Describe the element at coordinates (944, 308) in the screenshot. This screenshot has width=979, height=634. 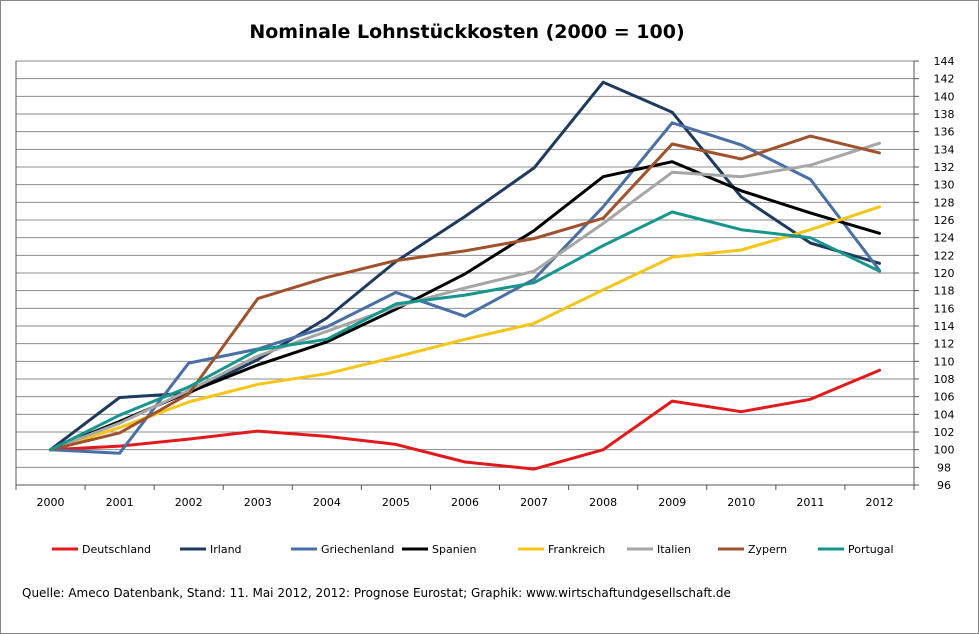
I see `y-tick-label: 116` at that location.